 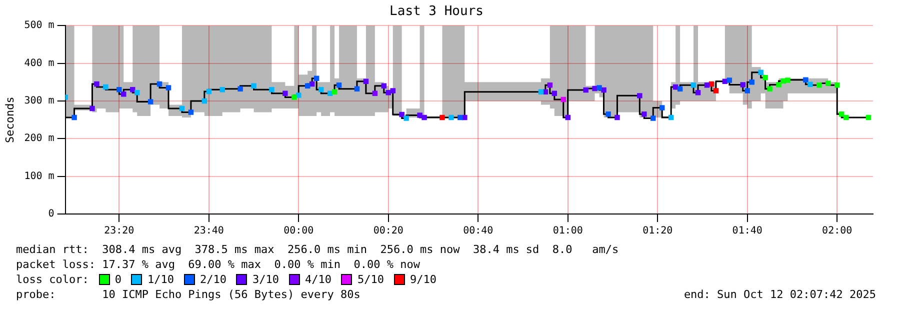 What do you see at coordinates (39, 176) in the screenshot?
I see `y-tick-label: 100 m` at bounding box center [39, 176].